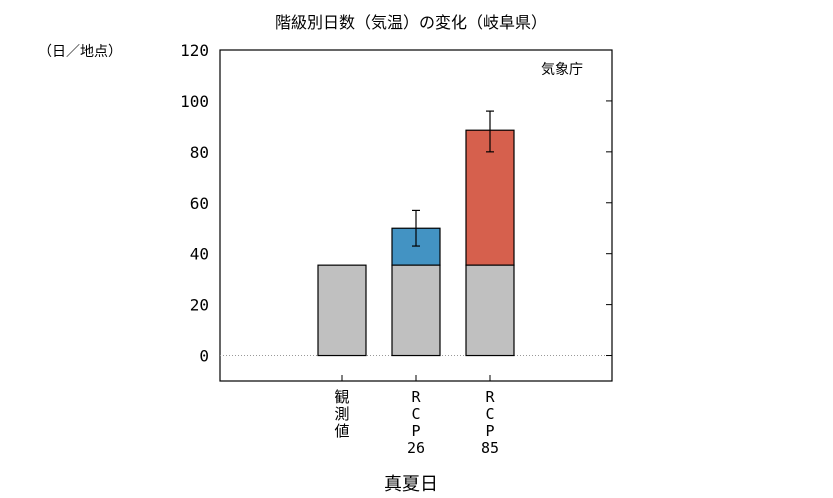  What do you see at coordinates (80, 52) in the screenshot?
I see `y-axis-unit-label: （日／地点）` at bounding box center [80, 52].